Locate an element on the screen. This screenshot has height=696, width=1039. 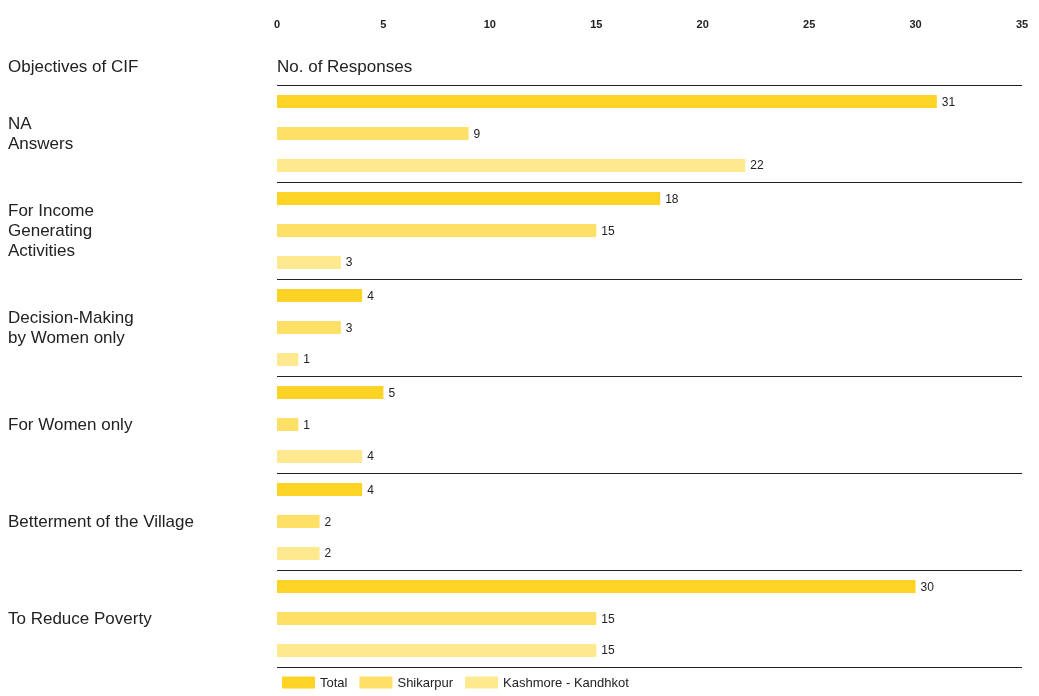
y-tick-label: For Women only is located at coordinates (70, 424).